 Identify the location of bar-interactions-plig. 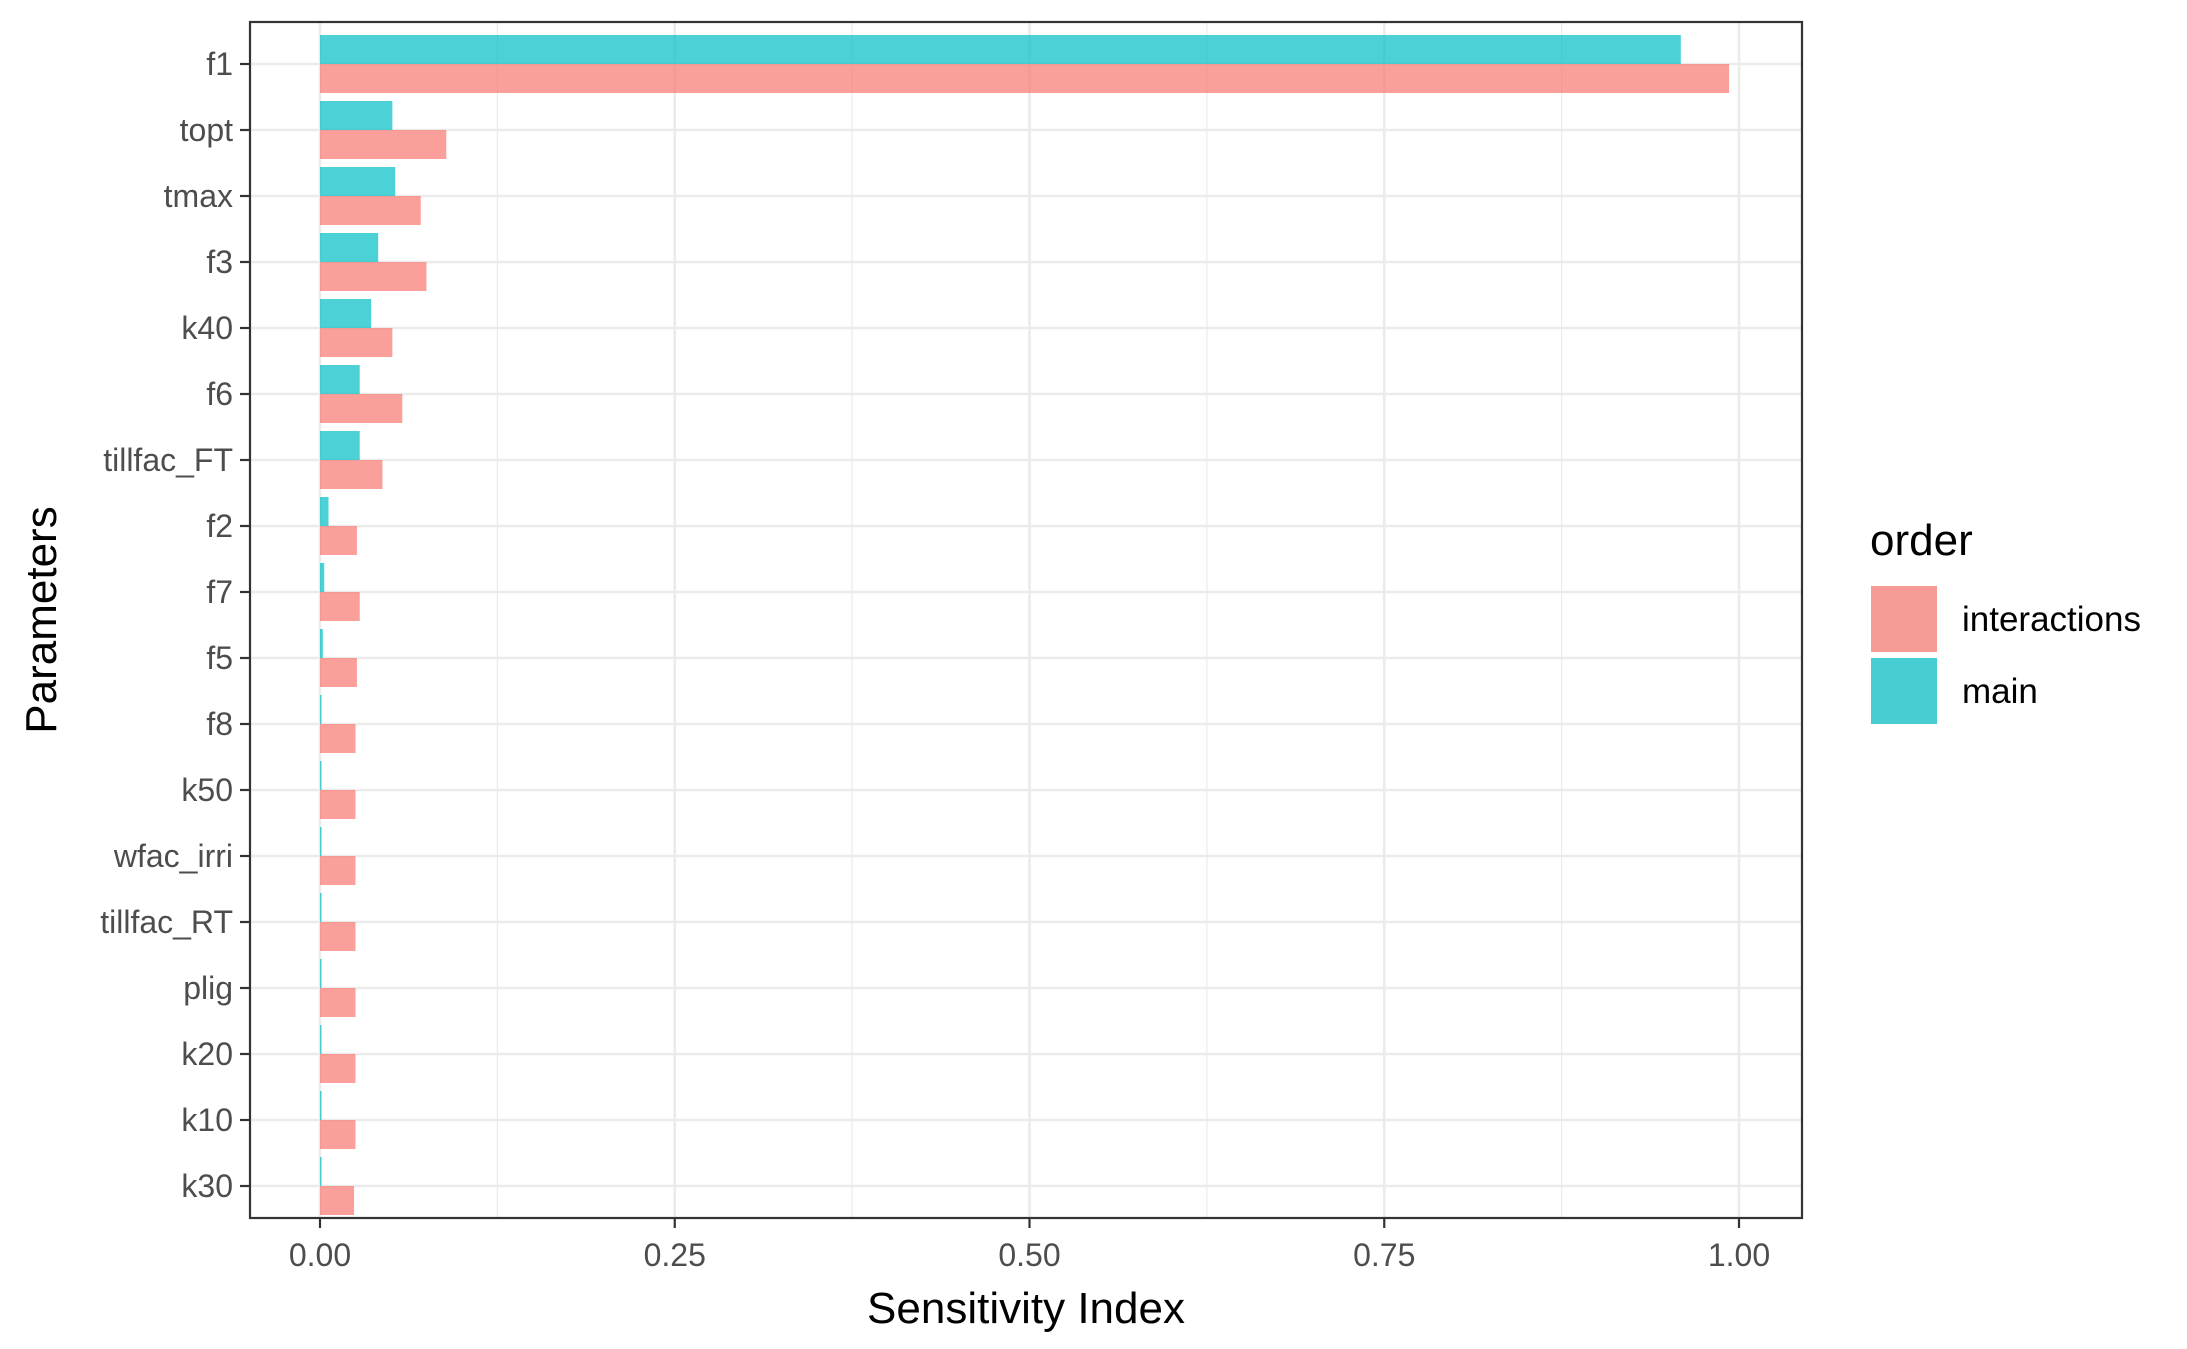
(338, 1002).